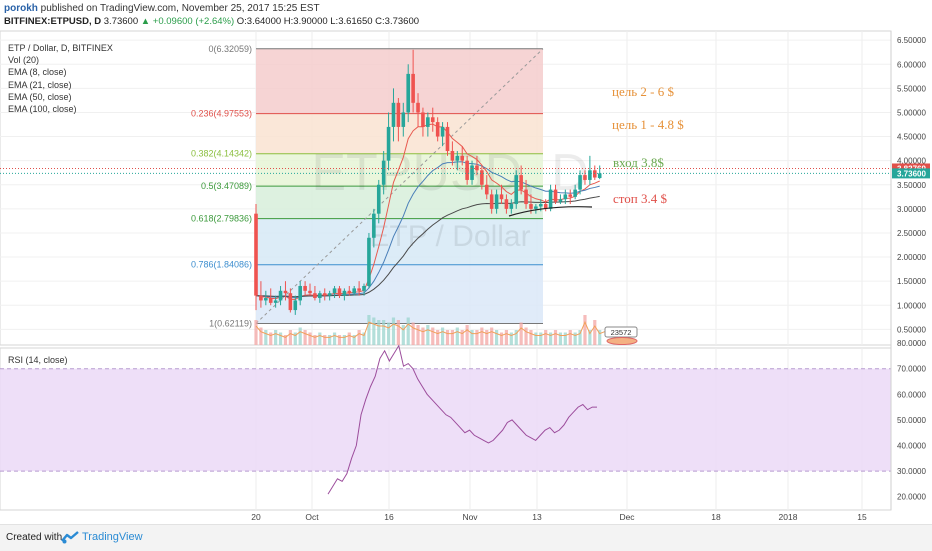 The height and width of the screenshot is (551, 932). Describe the element at coordinates (911, 281) in the screenshot. I see `price-tick-label: 1.50000` at that location.